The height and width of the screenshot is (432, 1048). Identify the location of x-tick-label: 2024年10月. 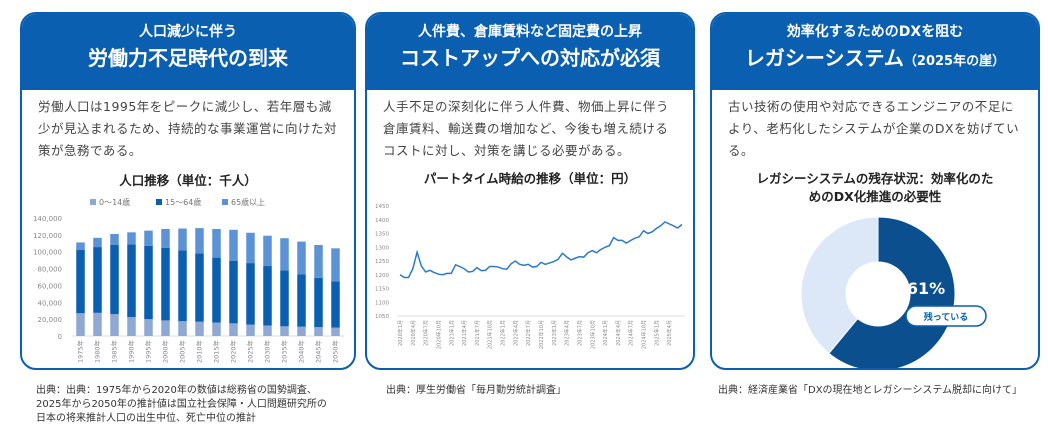
(644, 334).